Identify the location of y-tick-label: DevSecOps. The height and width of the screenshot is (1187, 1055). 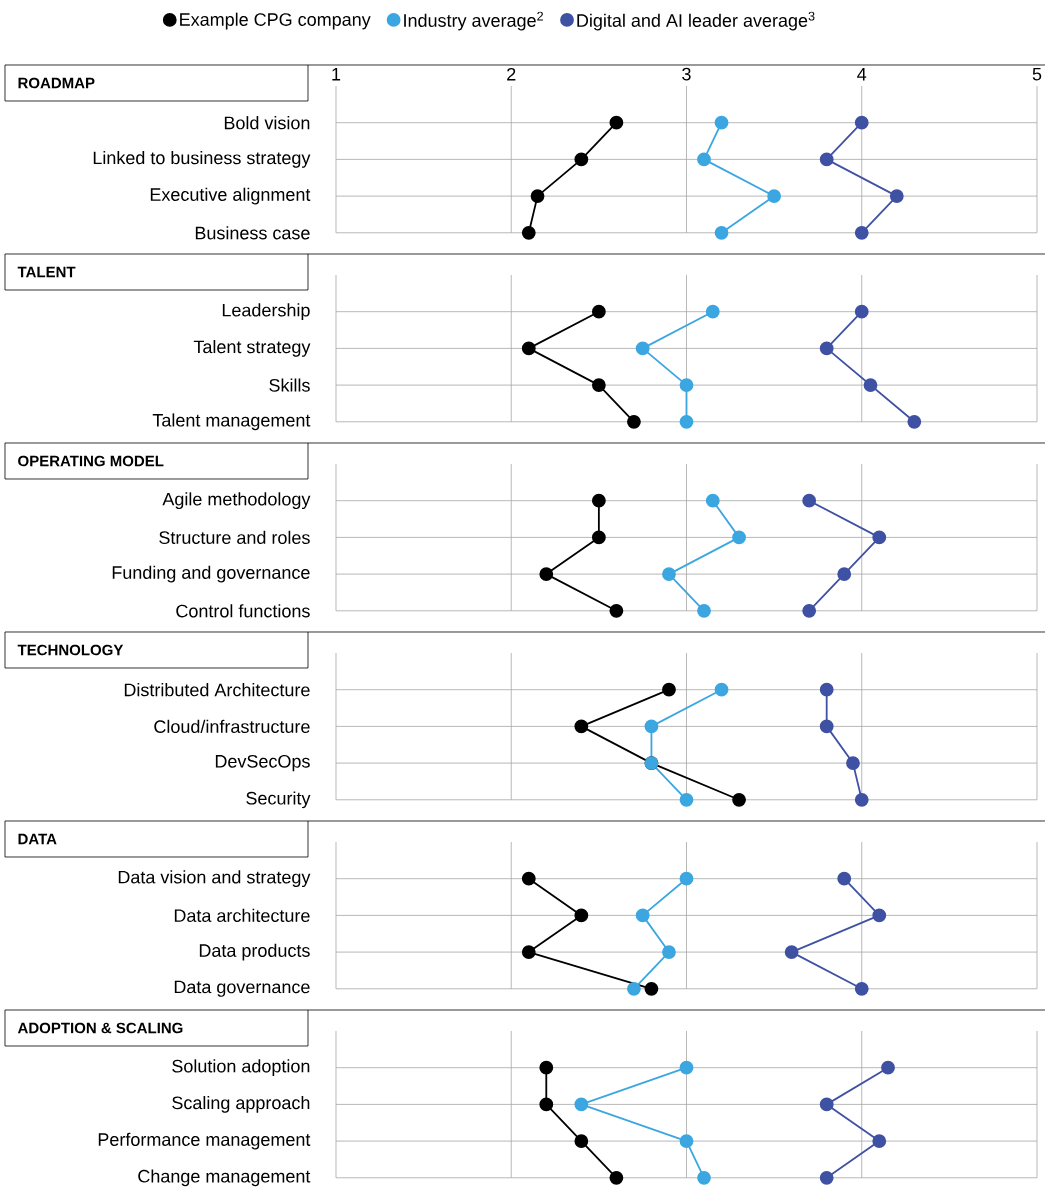
(262, 763).